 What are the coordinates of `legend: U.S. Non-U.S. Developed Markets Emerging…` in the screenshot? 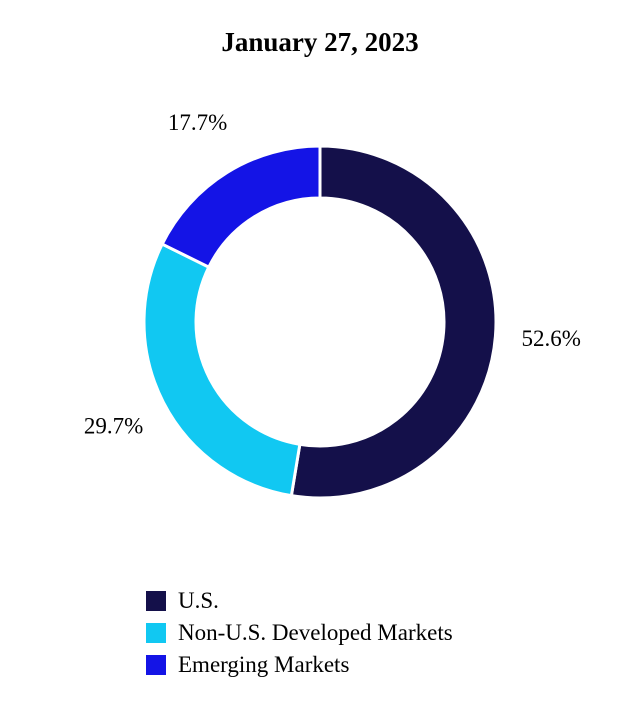 It's located at (299, 633).